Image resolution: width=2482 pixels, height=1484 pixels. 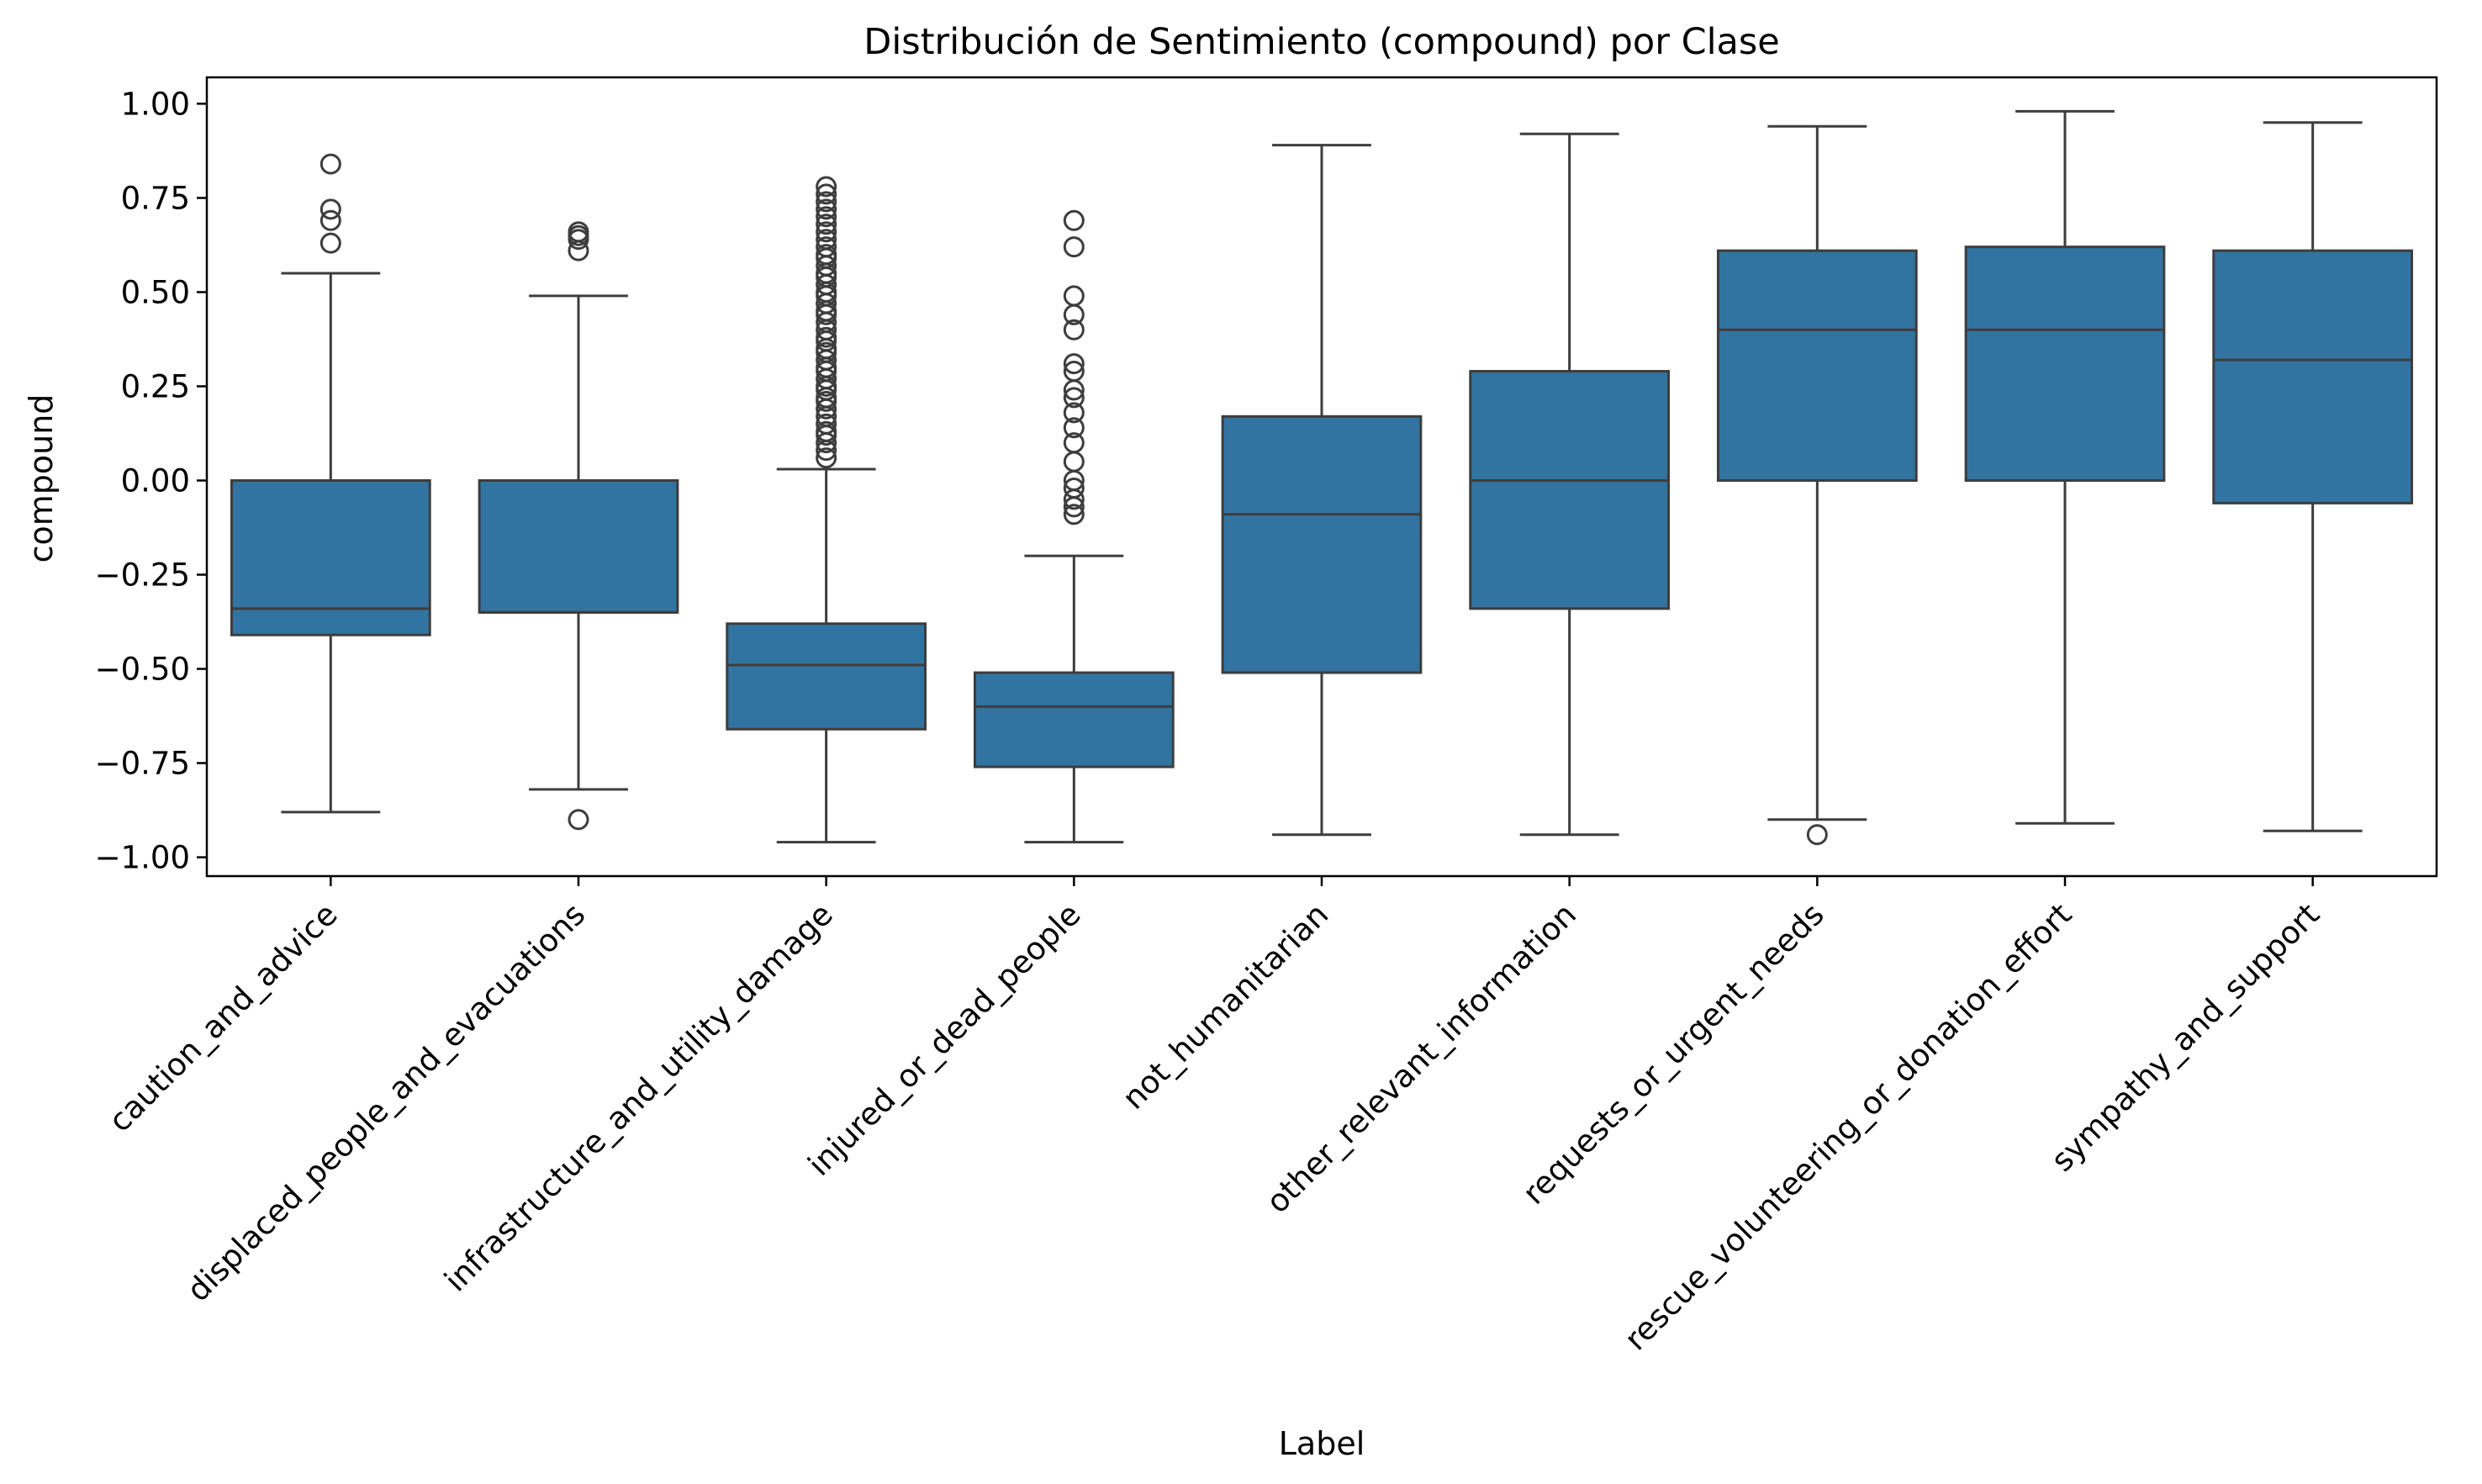 I want to click on x-axis-label: Label, so click(x=1322, y=1443).